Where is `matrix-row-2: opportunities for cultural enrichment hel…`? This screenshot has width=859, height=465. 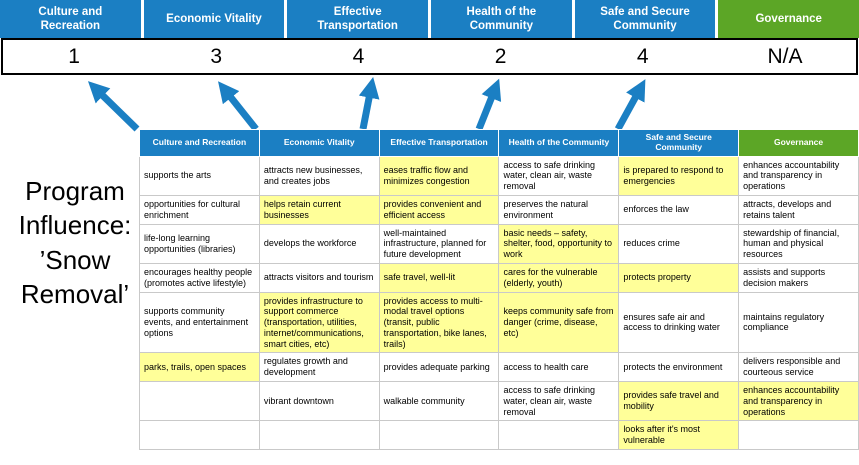
matrix-row-2: opportunities for cultural enrichment hel… is located at coordinates (499, 209).